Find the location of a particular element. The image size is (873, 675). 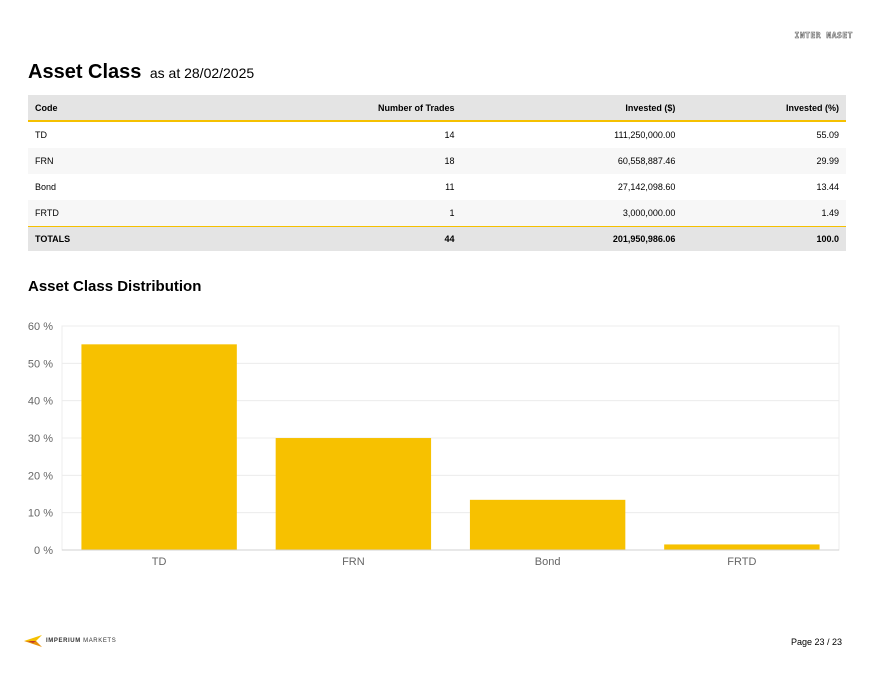

brand-name-bold: IMPERIUM is located at coordinates (63, 641).